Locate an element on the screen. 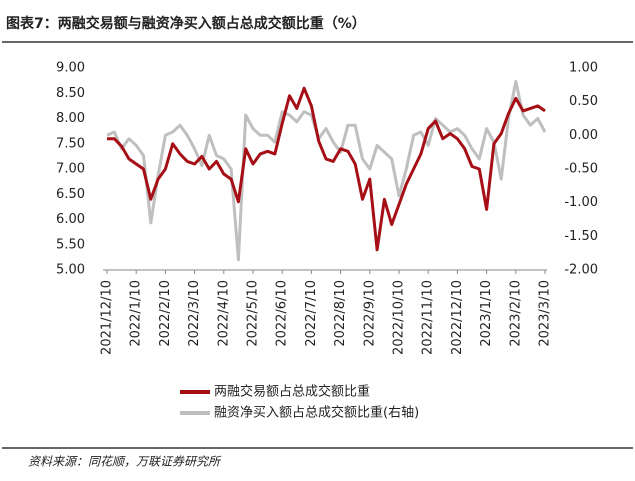 This screenshot has width=635, height=481. x-tick-label: 2023/2/10 is located at coordinates (515, 313).